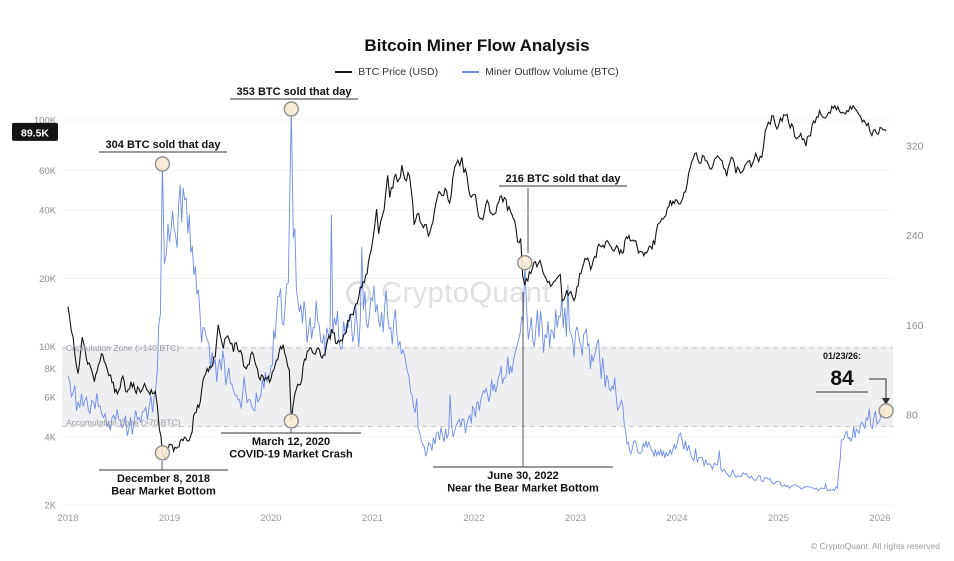 The width and height of the screenshot is (954, 561). What do you see at coordinates (875, 546) in the screenshot?
I see `copyright-text: © CryptoQuant. All rights reserved` at bounding box center [875, 546].